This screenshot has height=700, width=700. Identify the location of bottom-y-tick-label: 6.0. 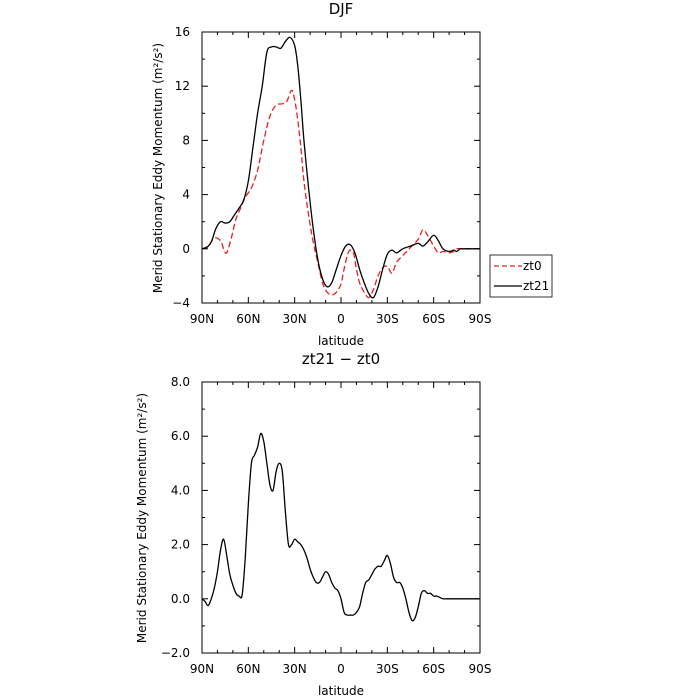
(180, 436).